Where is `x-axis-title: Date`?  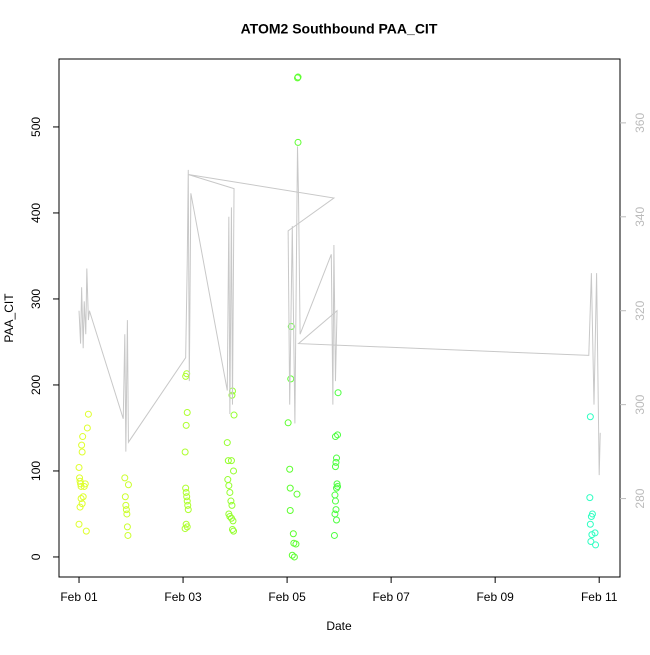
x-axis-title: Date is located at coordinates (339, 626).